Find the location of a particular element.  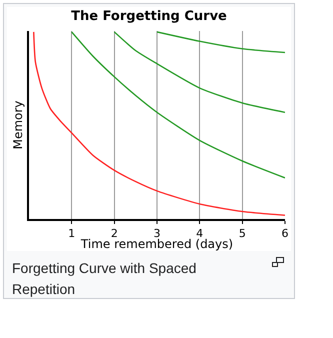

y-axis-title: Memory is located at coordinates (18, 125).